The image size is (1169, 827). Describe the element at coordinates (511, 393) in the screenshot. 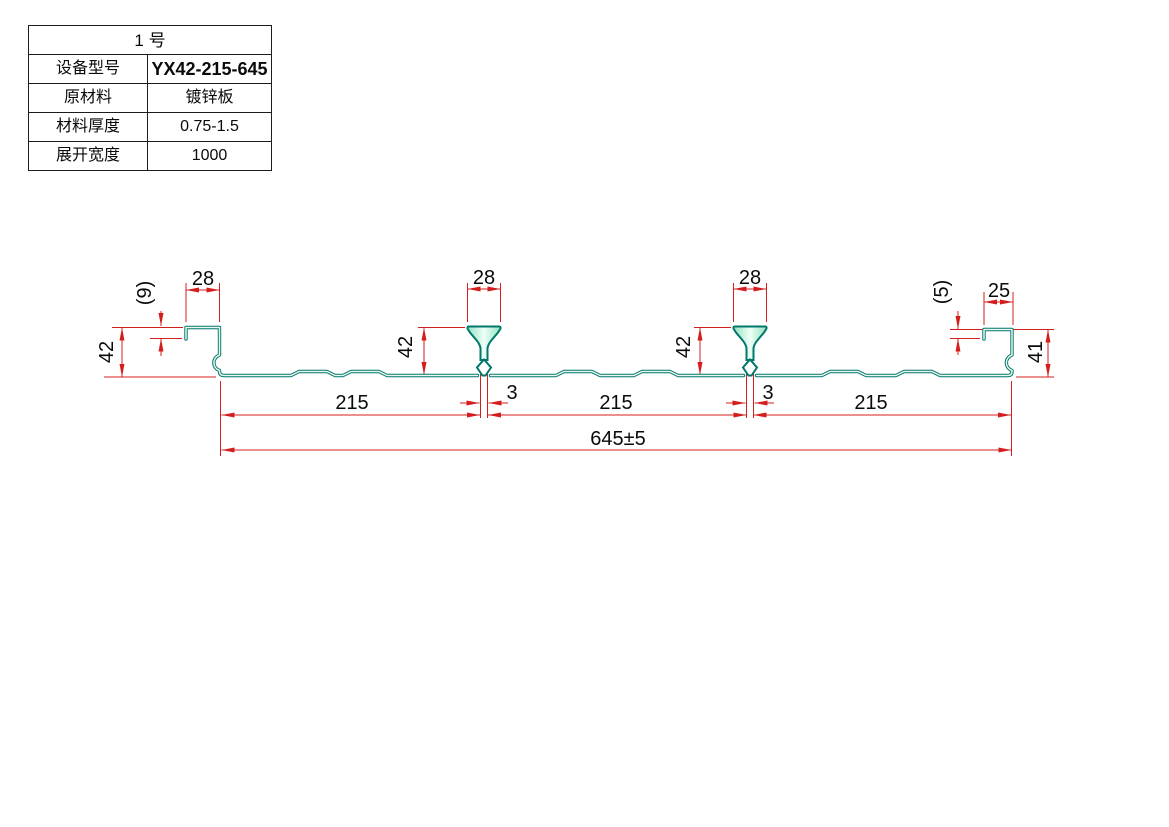

I see `dim-rib1-base-gap: 3` at that location.